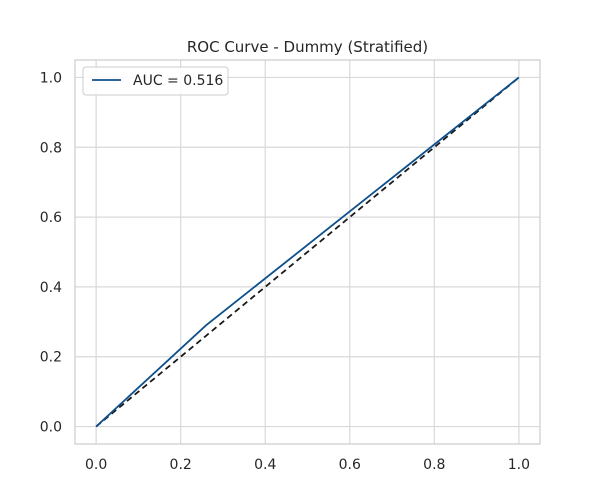  What do you see at coordinates (96, 465) in the screenshot?
I see `x-tick-label: 0.0` at bounding box center [96, 465].